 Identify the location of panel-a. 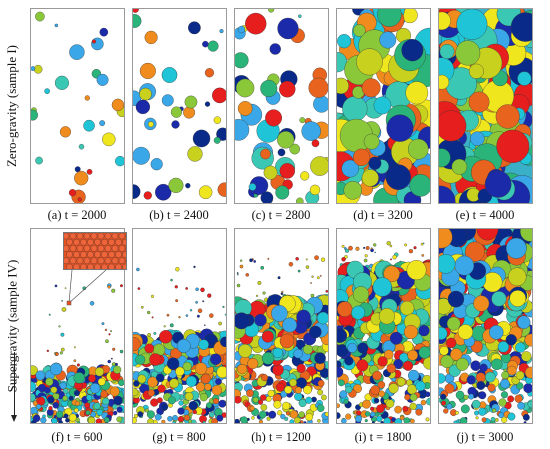
(77, 106).